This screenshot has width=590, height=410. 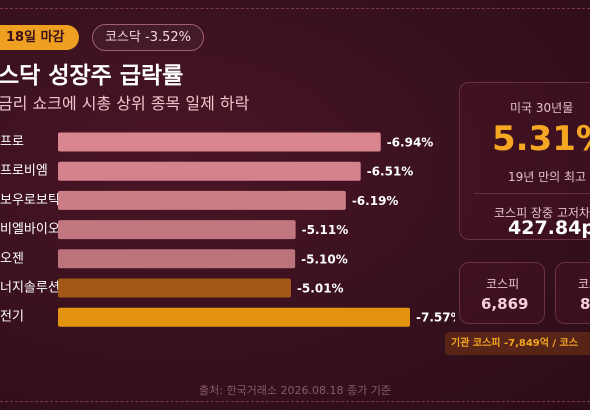 I want to click on category-label: 비엘바이오, so click(x=30, y=229).